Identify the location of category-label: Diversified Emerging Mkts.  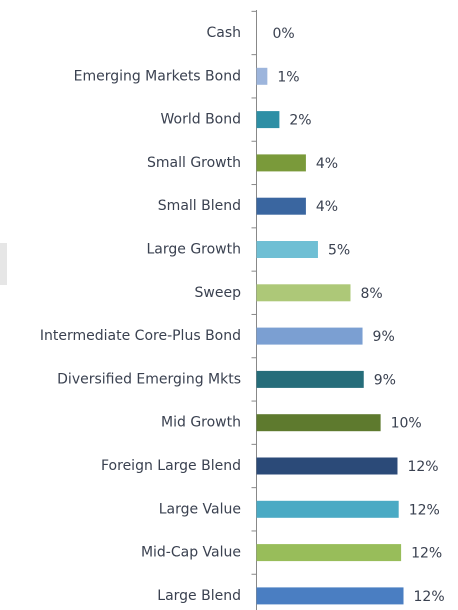
(149, 379).